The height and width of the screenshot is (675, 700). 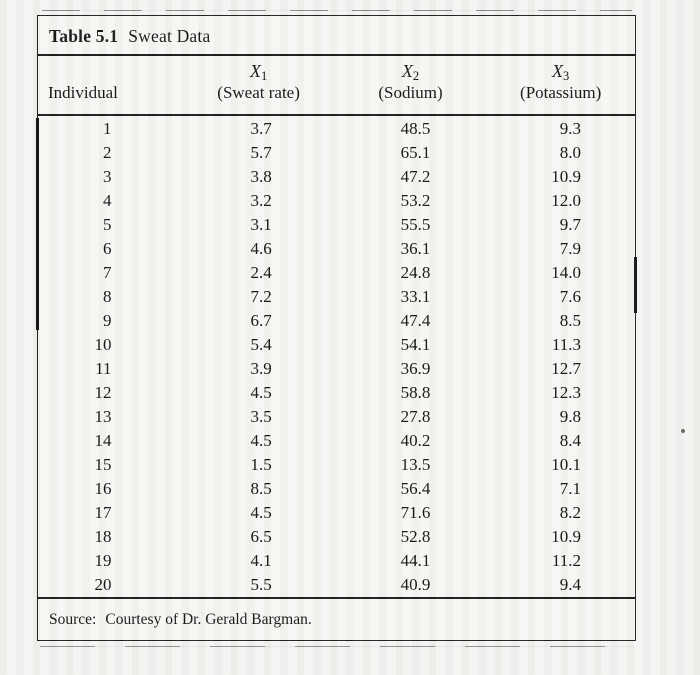 I want to click on individual-cell: 19, so click(x=103, y=560).